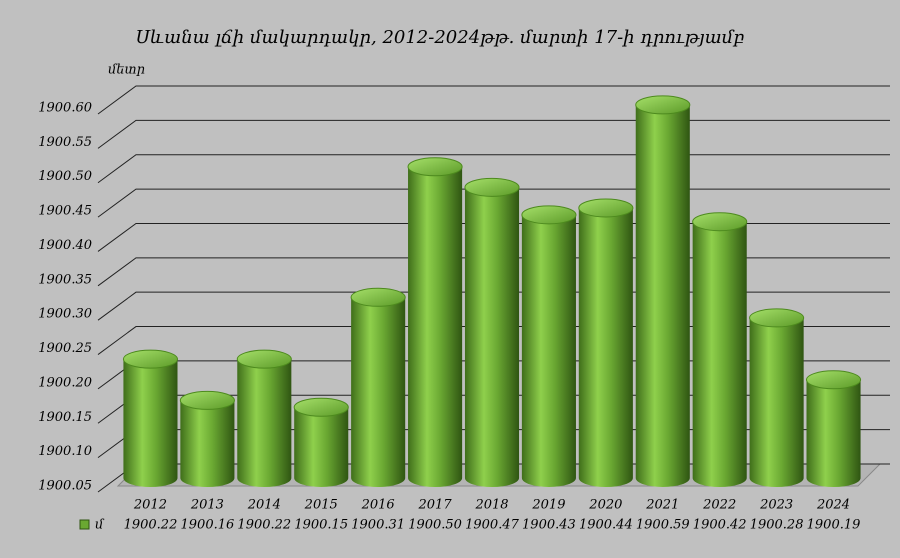  What do you see at coordinates (378, 525) in the screenshot?
I see `value-label: 1900.31` at bounding box center [378, 525].